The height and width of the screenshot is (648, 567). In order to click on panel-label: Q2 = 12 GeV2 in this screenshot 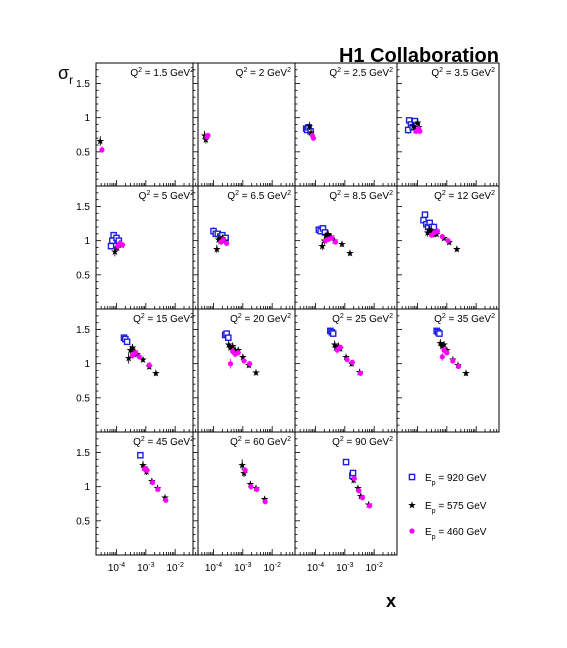, I will do `click(464, 196)`.